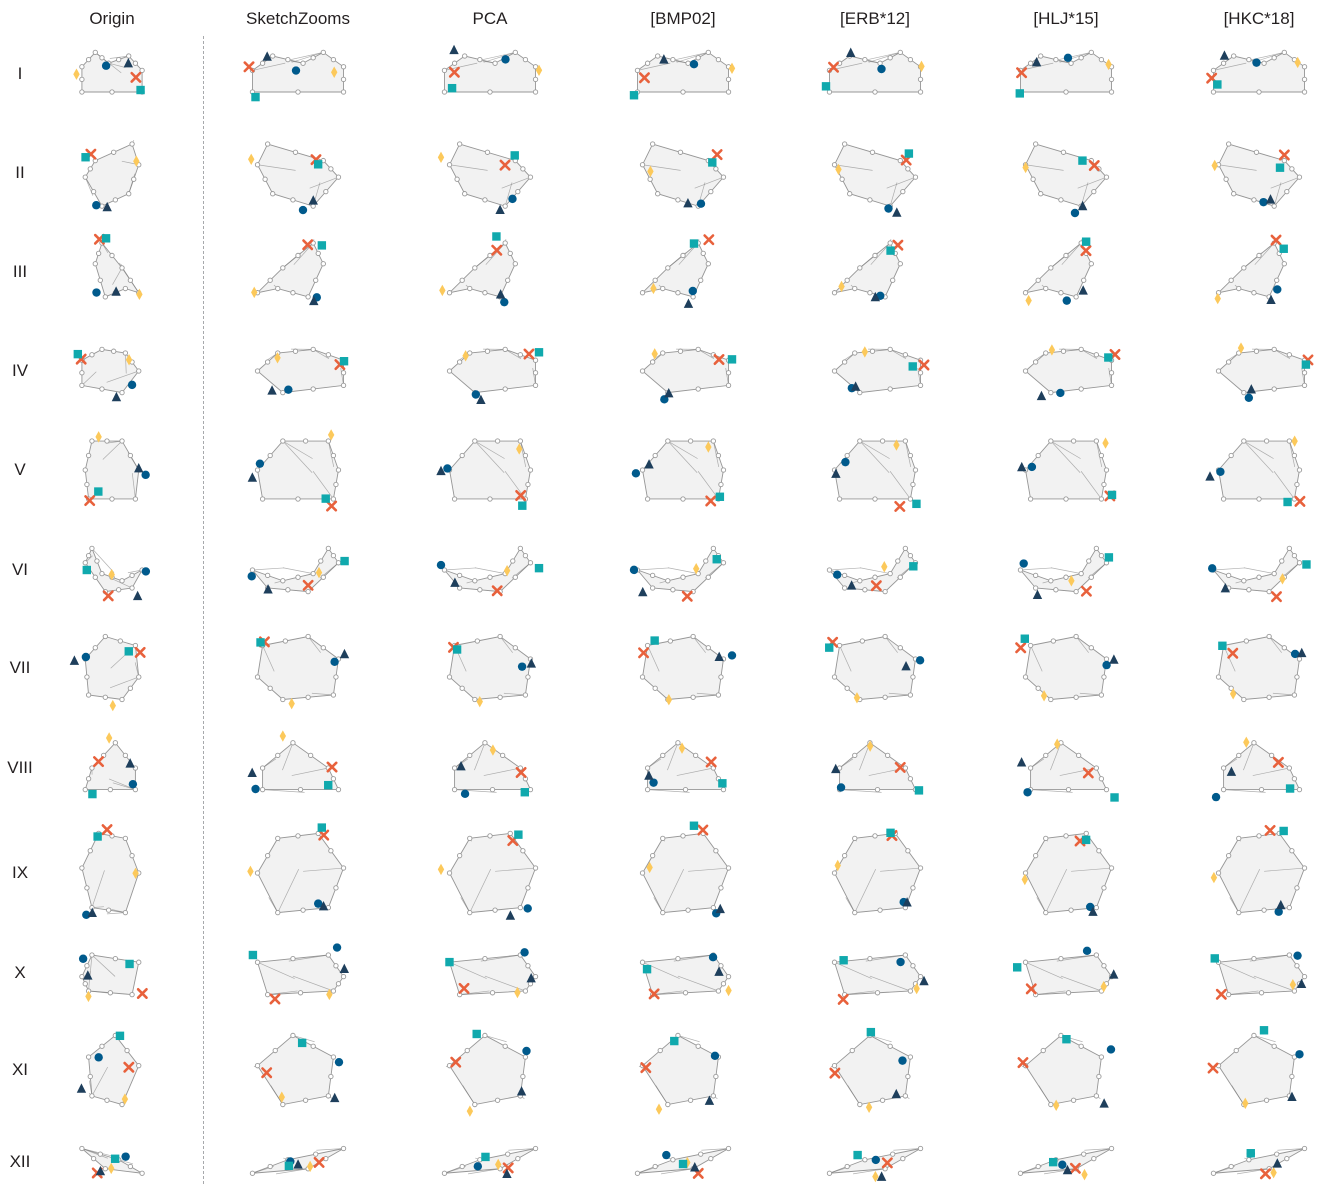 This screenshot has width=1322, height=1189. I want to click on square-correspondence-marker, so click(522, 505).